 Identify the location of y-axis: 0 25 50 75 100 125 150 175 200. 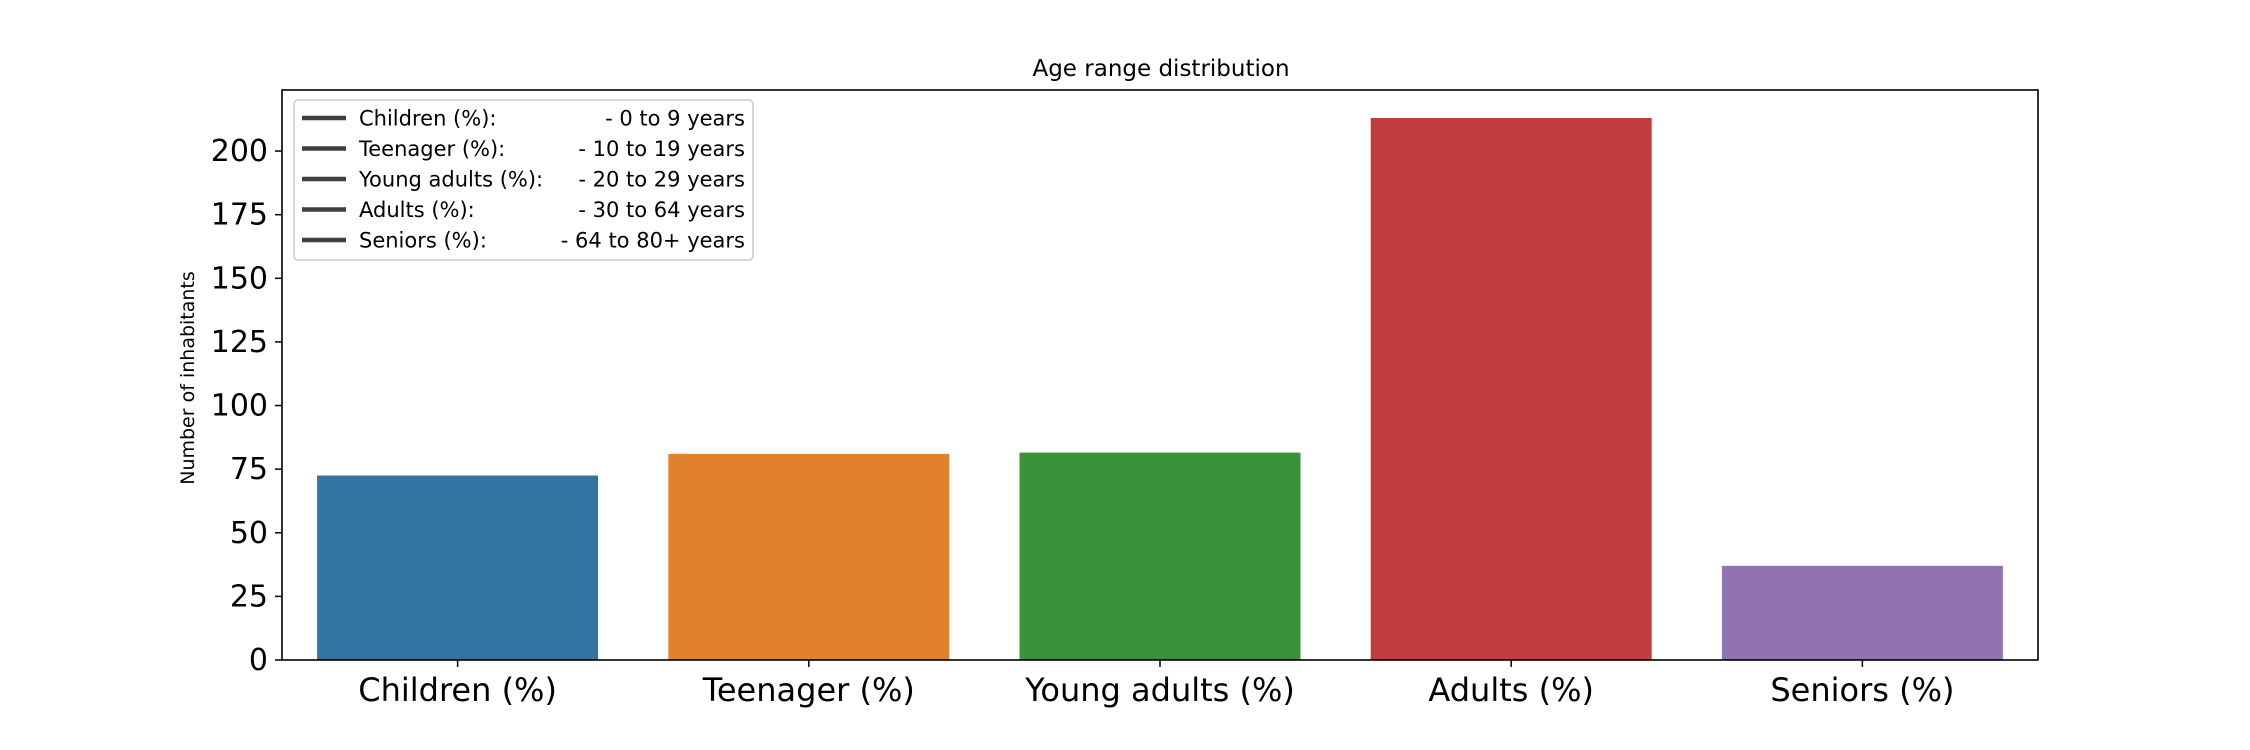
(246, 406).